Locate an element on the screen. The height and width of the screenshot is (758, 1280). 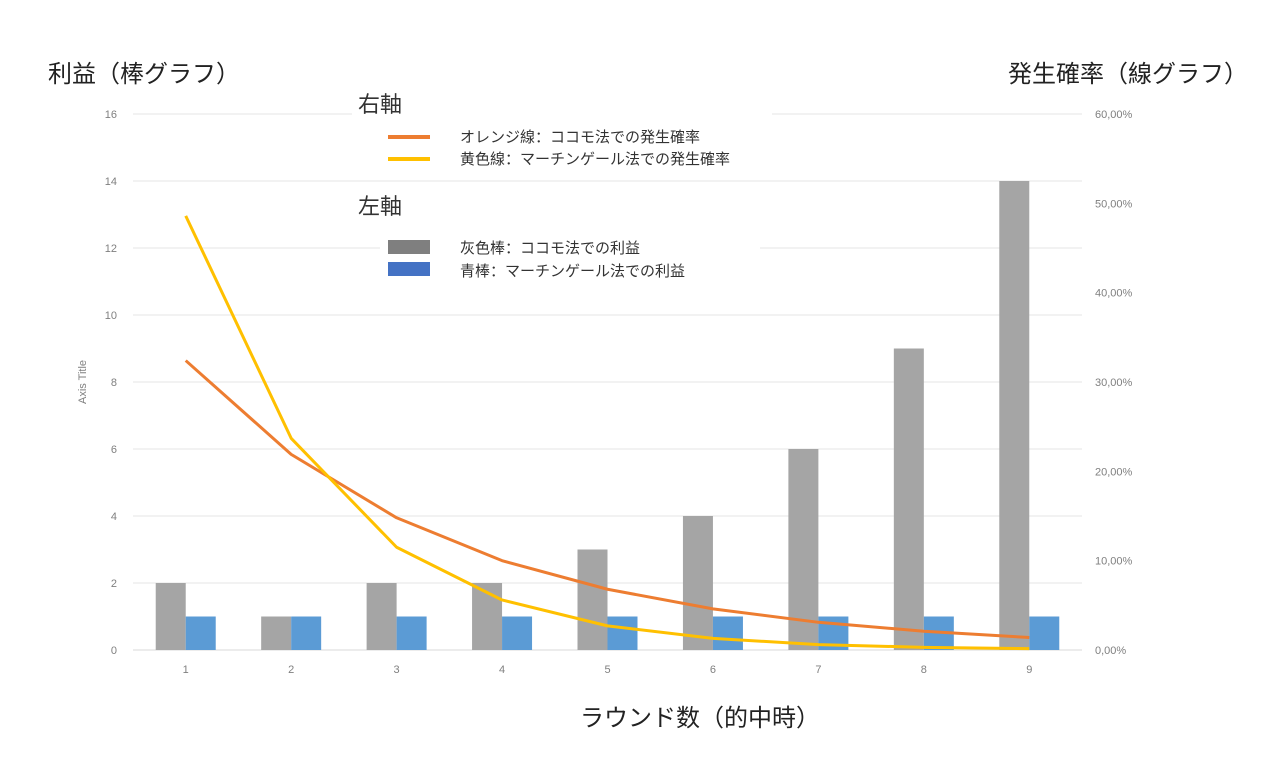
right-tick-label: 60,00% is located at coordinates (1114, 115).